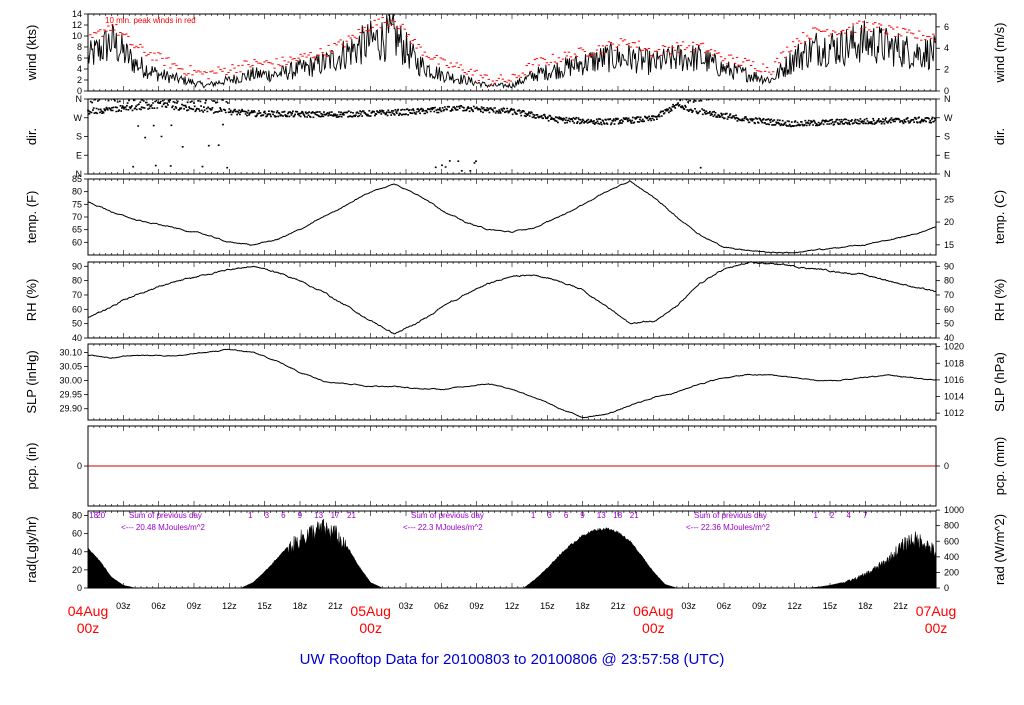 The image size is (1024, 705). What do you see at coordinates (88, 611) in the screenshot?
I see `date-label: 04Aug` at bounding box center [88, 611].